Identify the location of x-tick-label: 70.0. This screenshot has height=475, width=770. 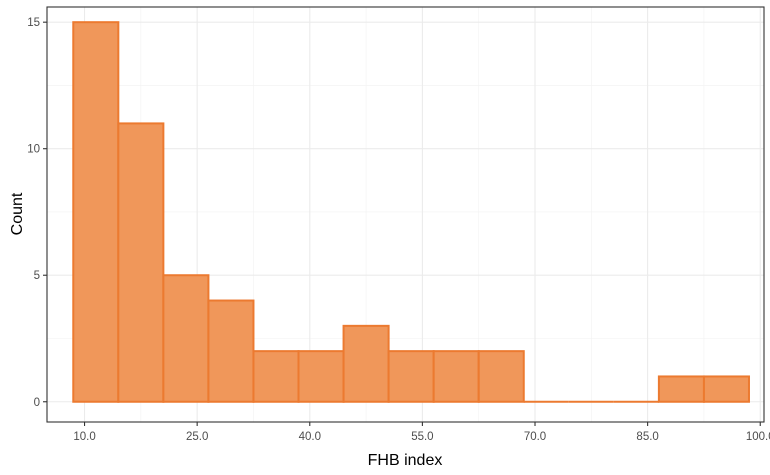
(535, 437).